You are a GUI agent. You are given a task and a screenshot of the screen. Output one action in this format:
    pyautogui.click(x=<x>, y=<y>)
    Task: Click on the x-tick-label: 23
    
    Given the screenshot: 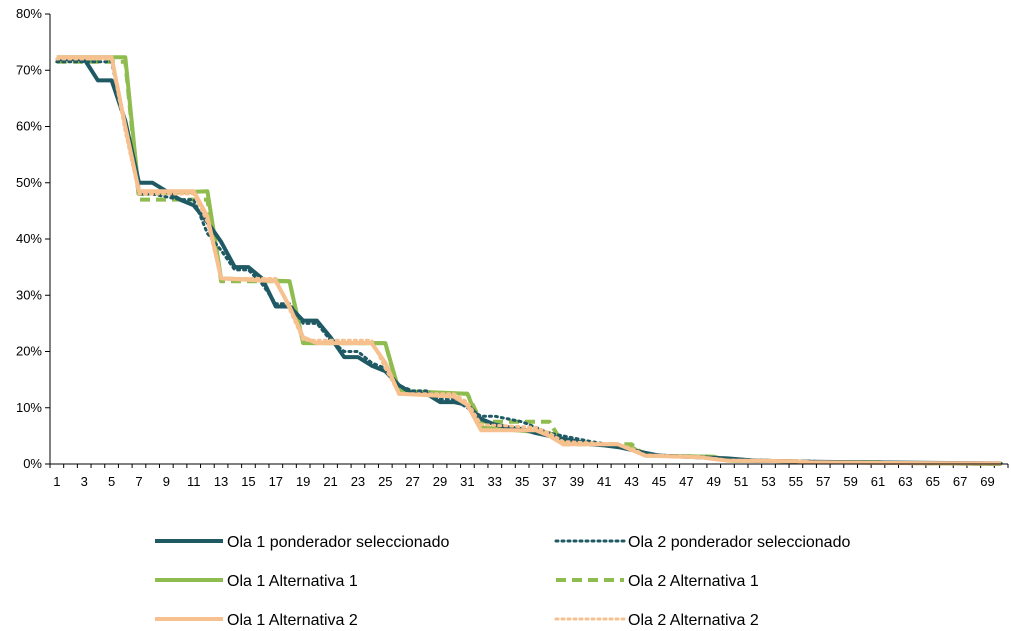 What is the action you would take?
    pyautogui.click(x=358, y=481)
    